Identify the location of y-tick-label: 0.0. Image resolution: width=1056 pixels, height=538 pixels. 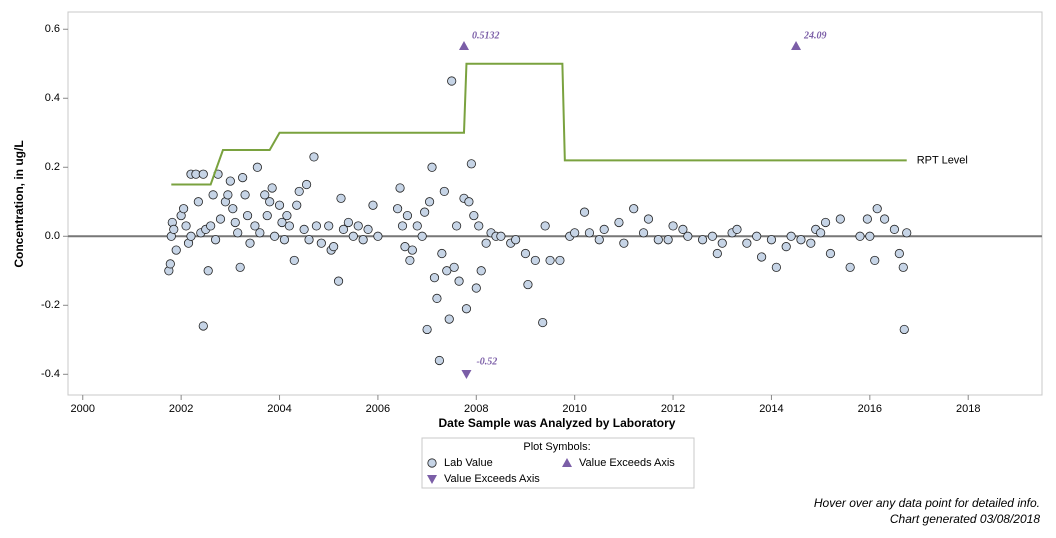
(52, 236).